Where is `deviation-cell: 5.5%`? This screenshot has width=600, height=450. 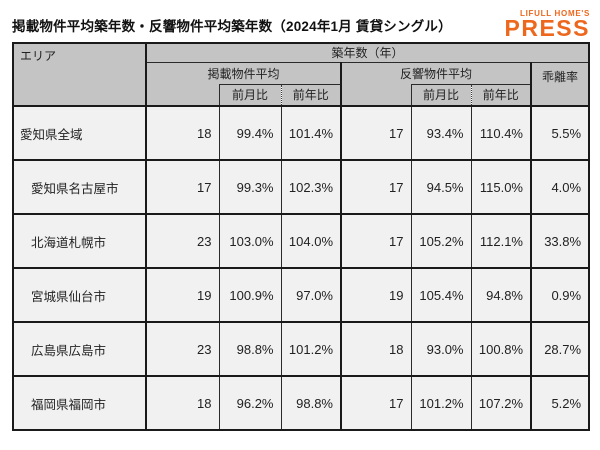 deviation-cell: 5.5% is located at coordinates (559, 133).